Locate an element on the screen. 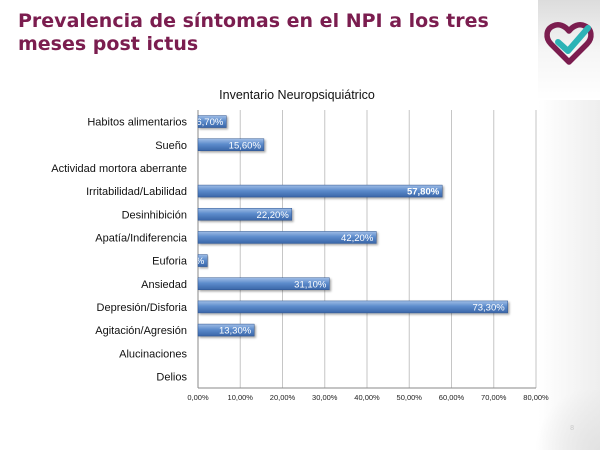 This screenshot has height=450, width=600. category-label: Euforia is located at coordinates (170, 262).